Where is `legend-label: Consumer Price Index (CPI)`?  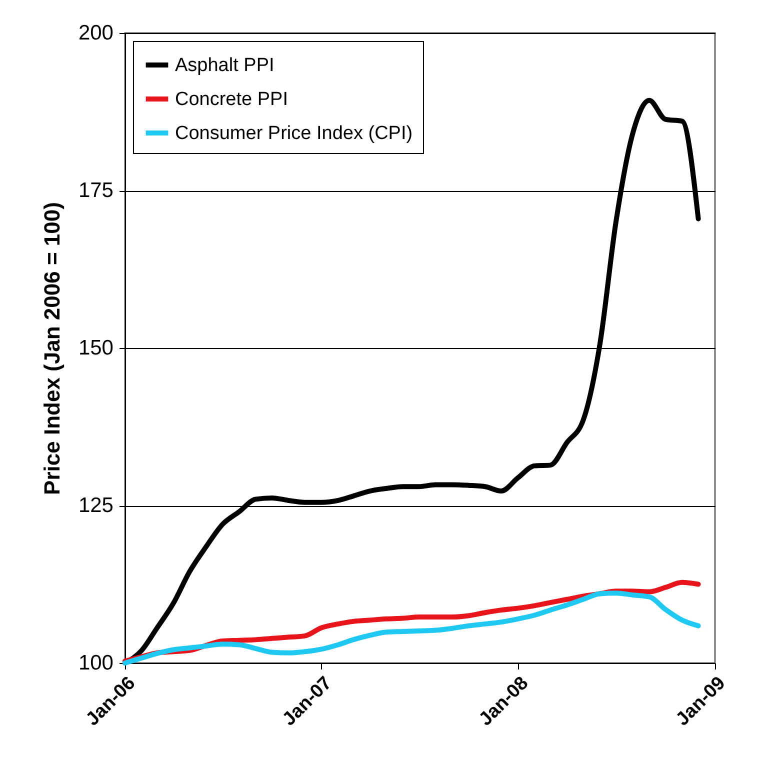 legend-label: Consumer Price Index (CPI) is located at coordinates (294, 133).